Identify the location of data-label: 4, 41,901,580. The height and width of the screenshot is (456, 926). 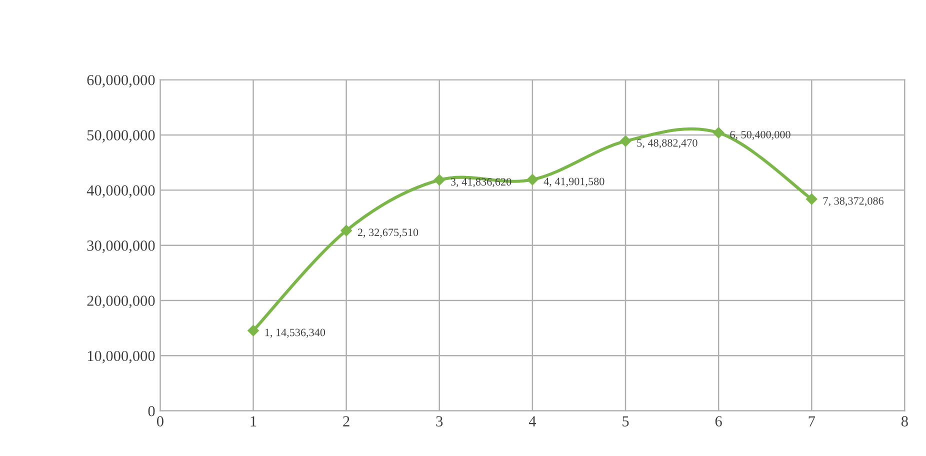
(574, 182).